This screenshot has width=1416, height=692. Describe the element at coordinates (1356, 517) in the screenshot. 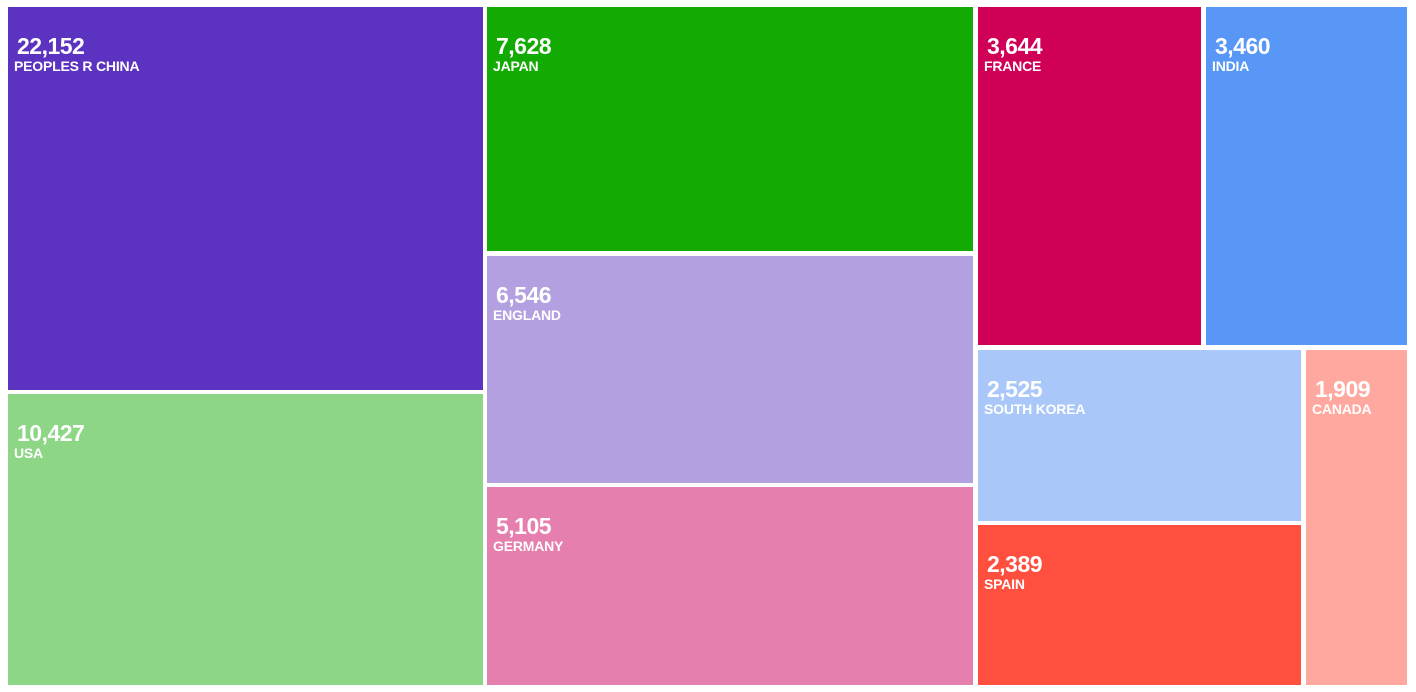

I see `tile-canada: 1,909 CANADA` at that location.